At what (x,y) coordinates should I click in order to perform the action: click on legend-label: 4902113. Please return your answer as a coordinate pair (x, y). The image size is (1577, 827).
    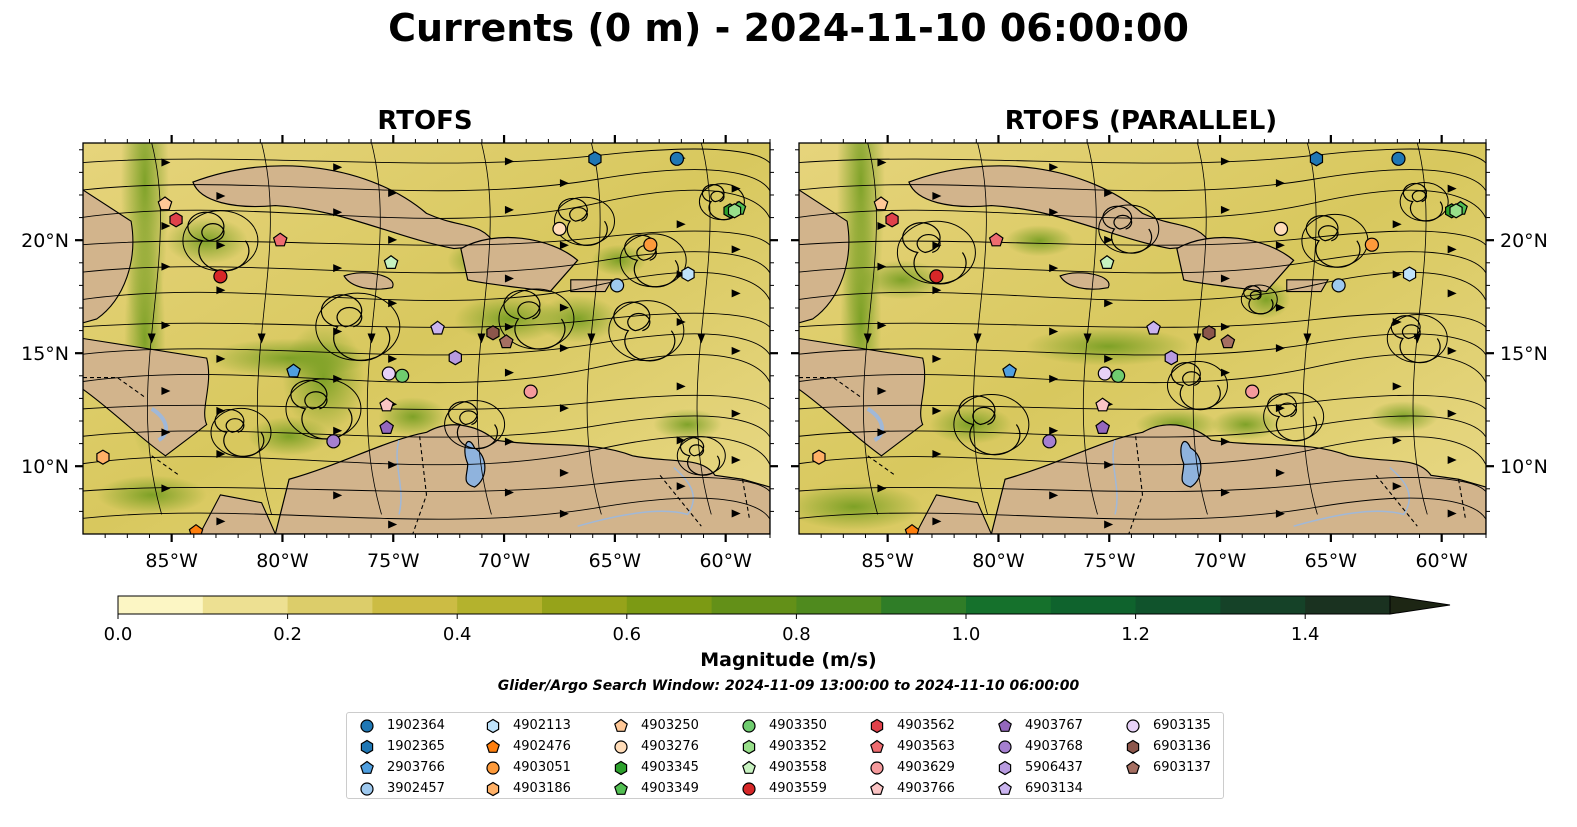
    Looking at the image, I should click on (542, 725).